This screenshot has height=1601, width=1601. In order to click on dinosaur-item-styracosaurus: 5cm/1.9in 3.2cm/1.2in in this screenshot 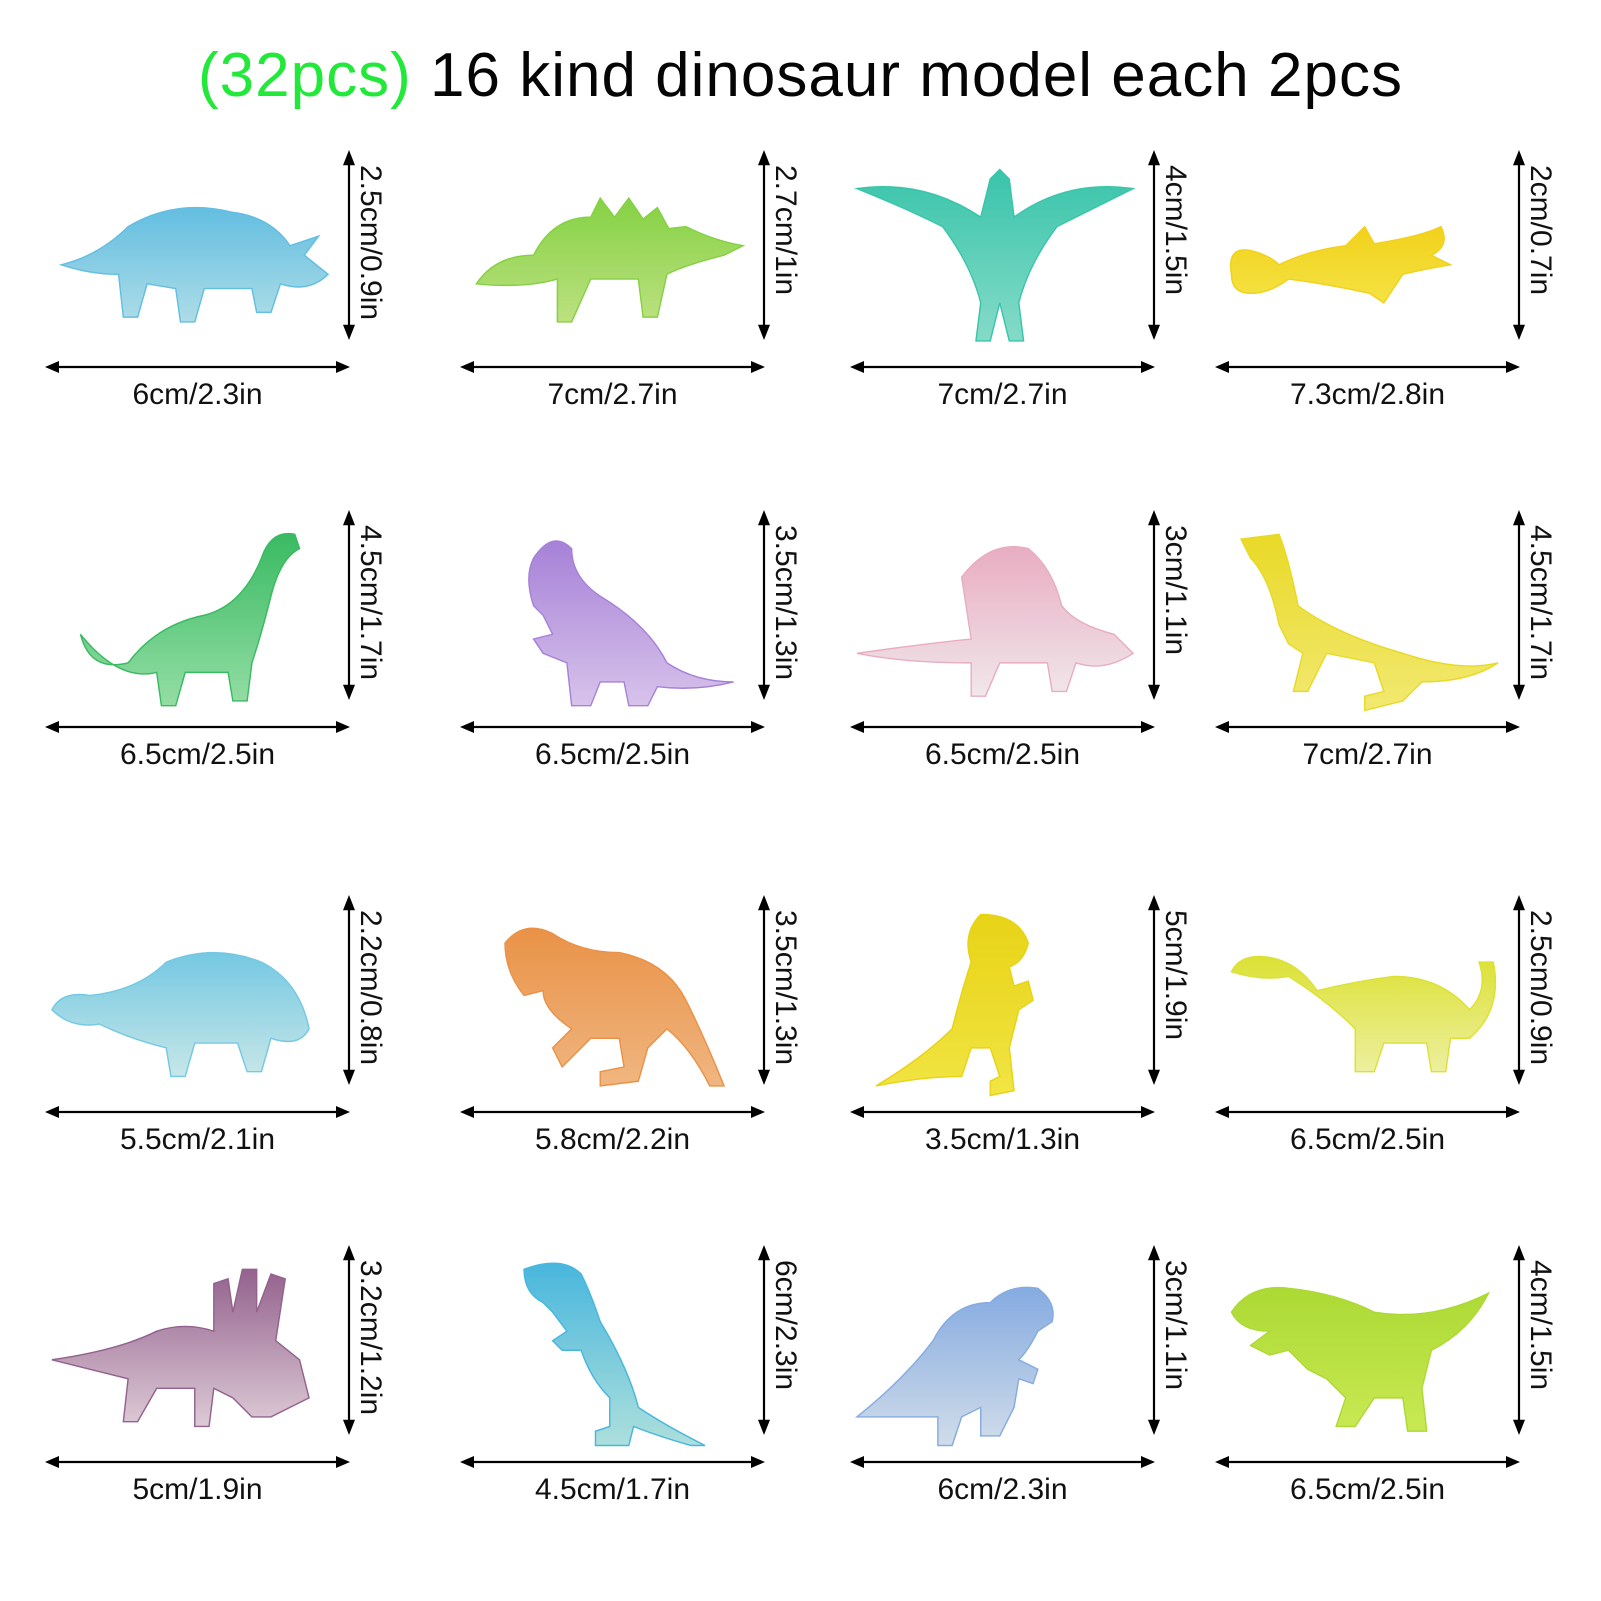, I will do `click(210, 1395)`.